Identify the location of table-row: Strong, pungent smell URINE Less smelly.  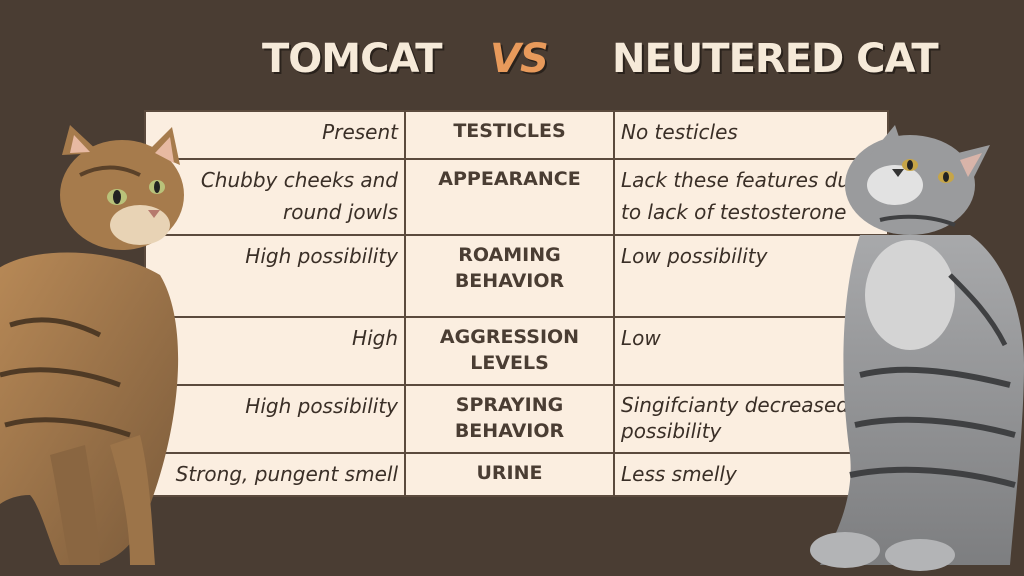
(516, 474).